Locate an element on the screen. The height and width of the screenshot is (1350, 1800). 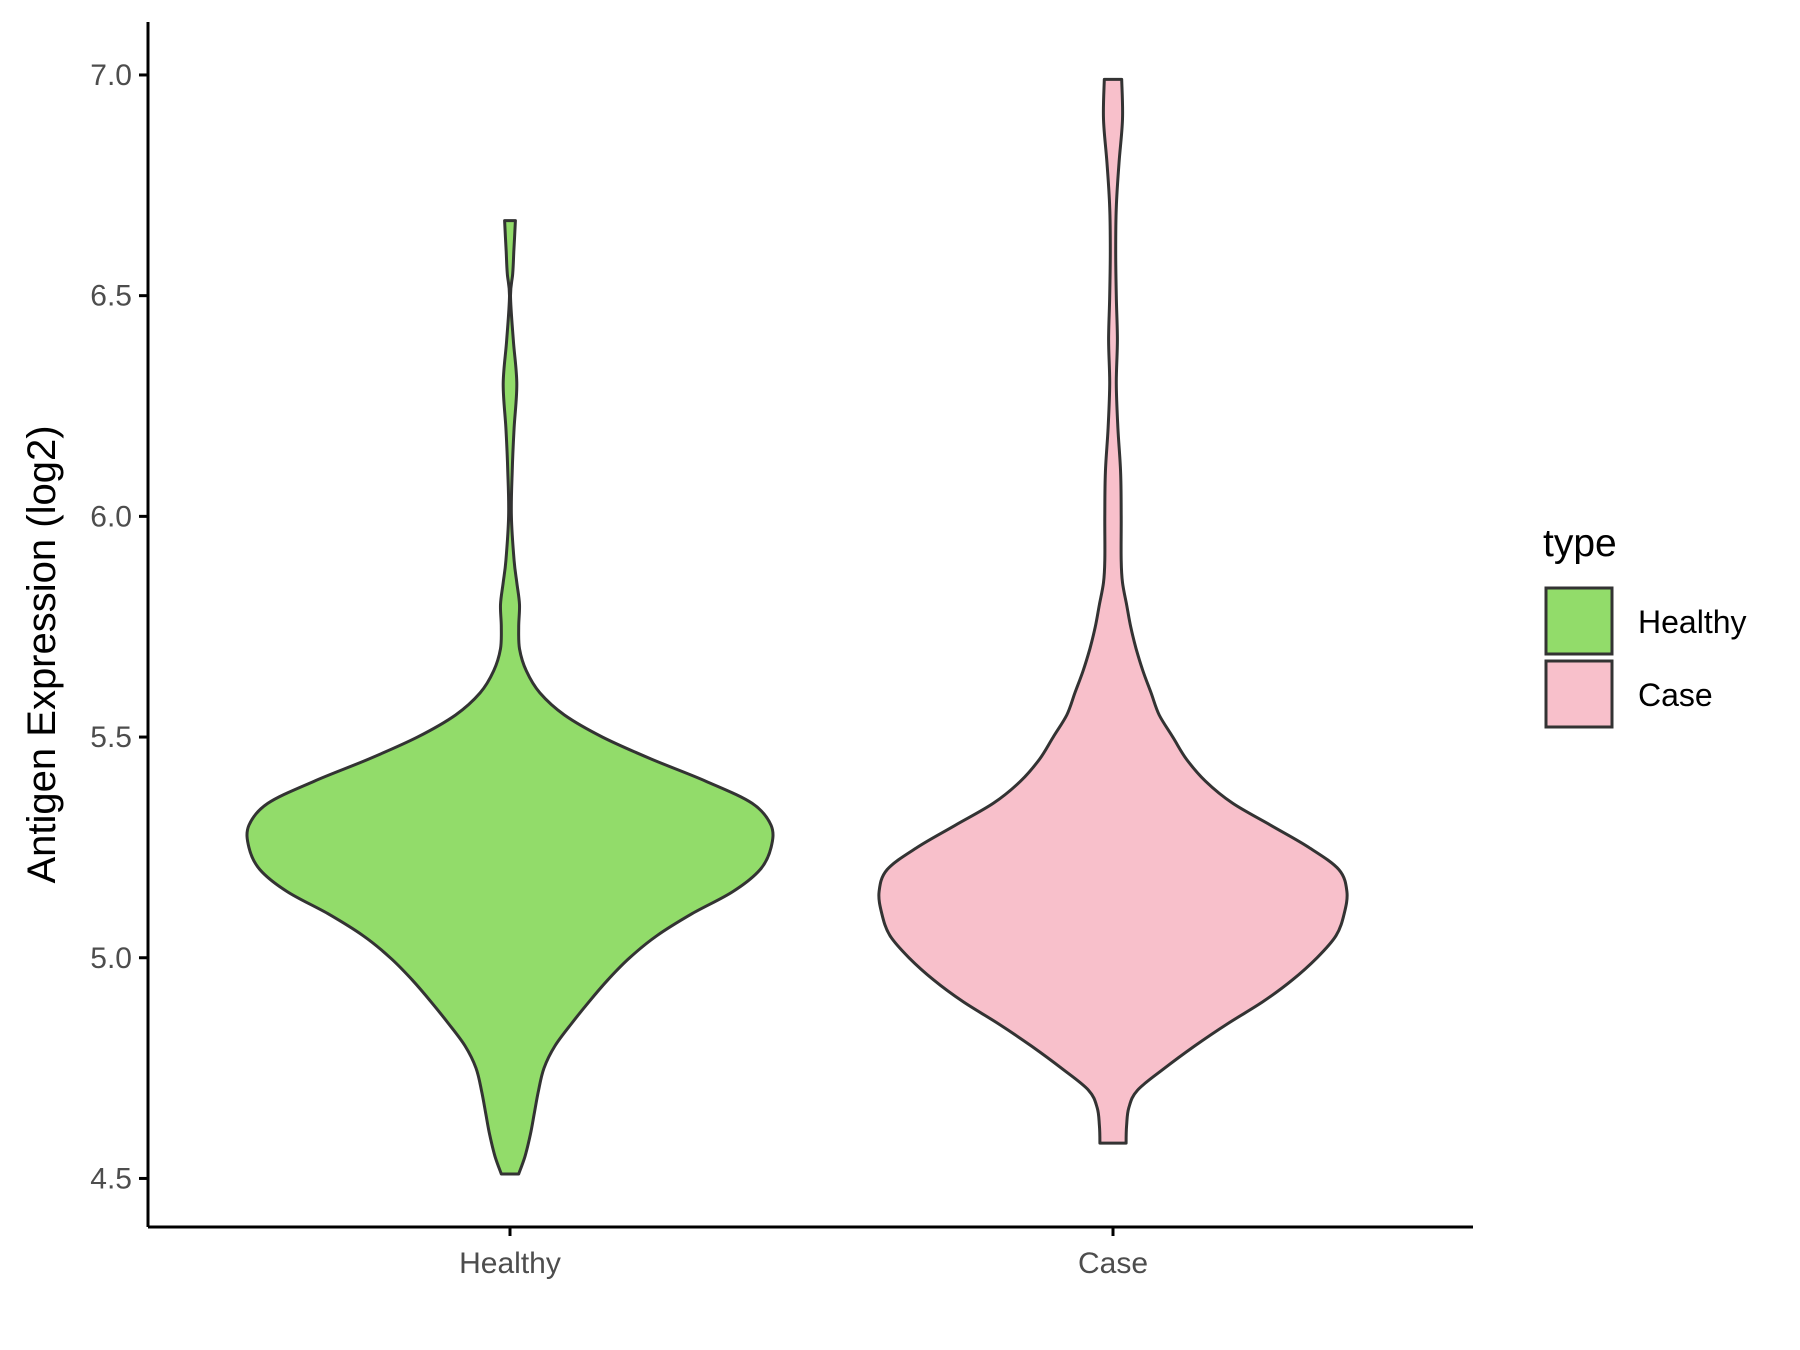
y-tick-label: 7.0 is located at coordinates (111, 75).